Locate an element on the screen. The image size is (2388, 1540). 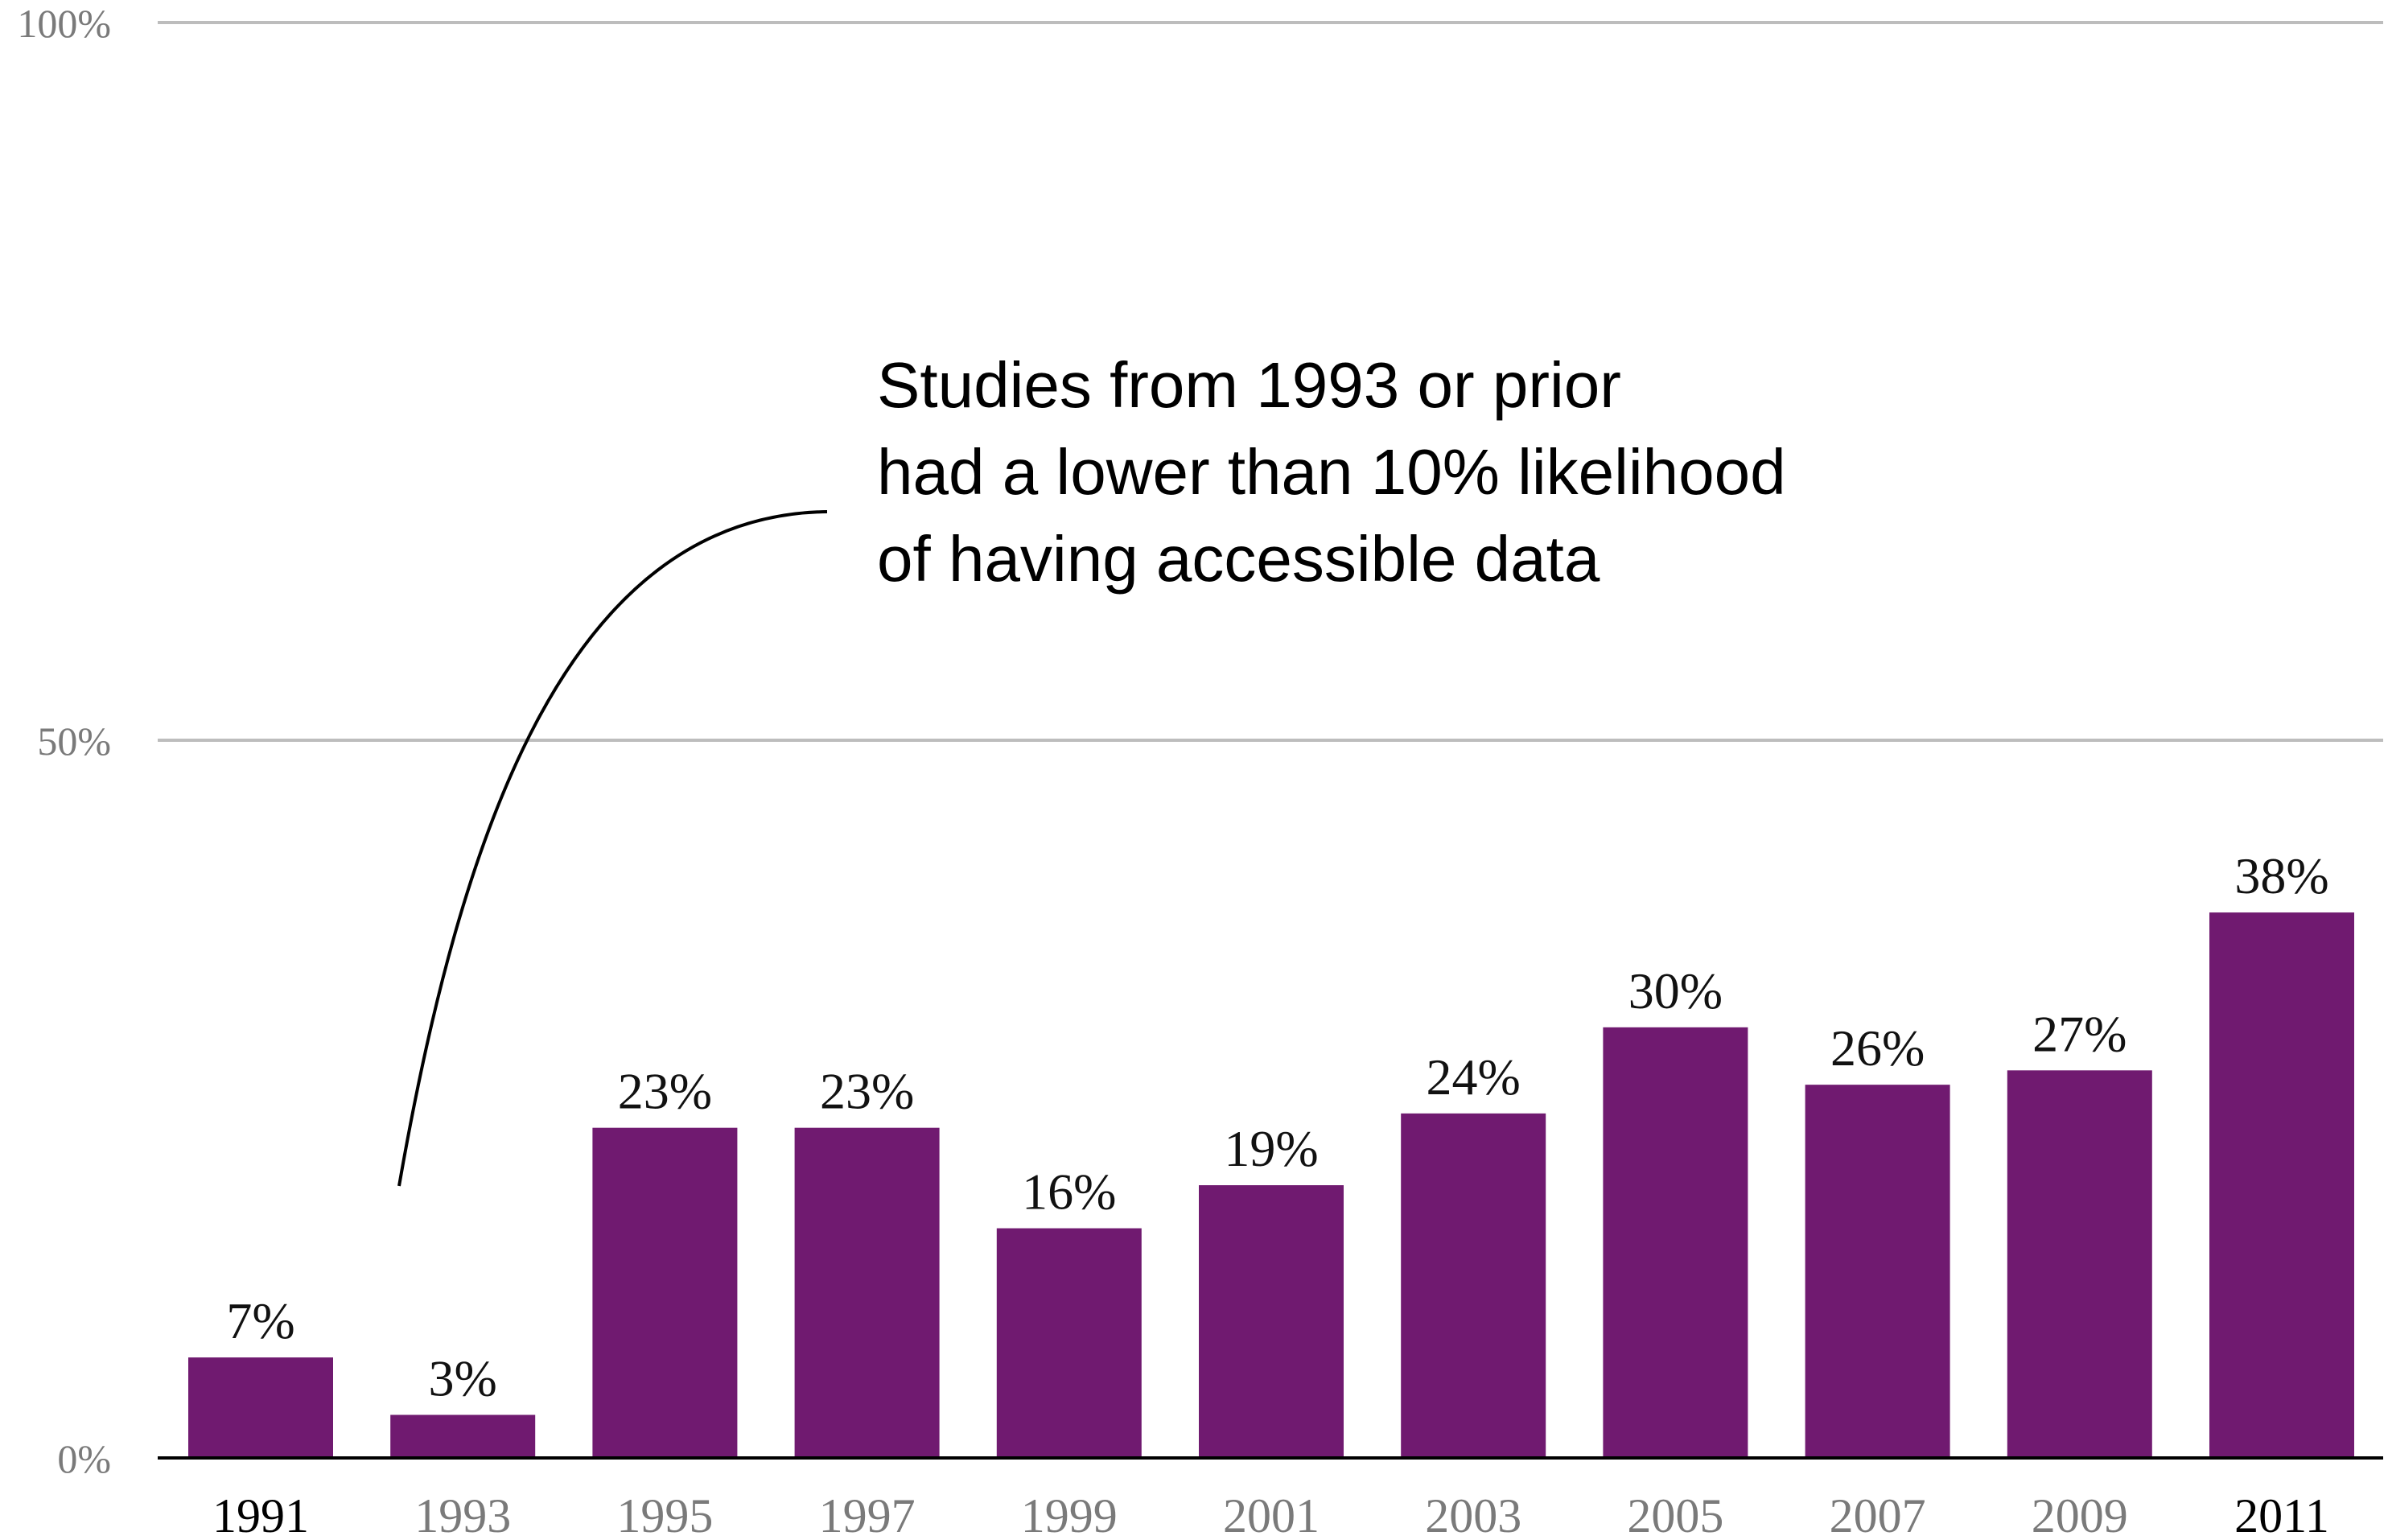
annotation-line-2: had a lower than 10% likelihood is located at coordinates (1331, 472).